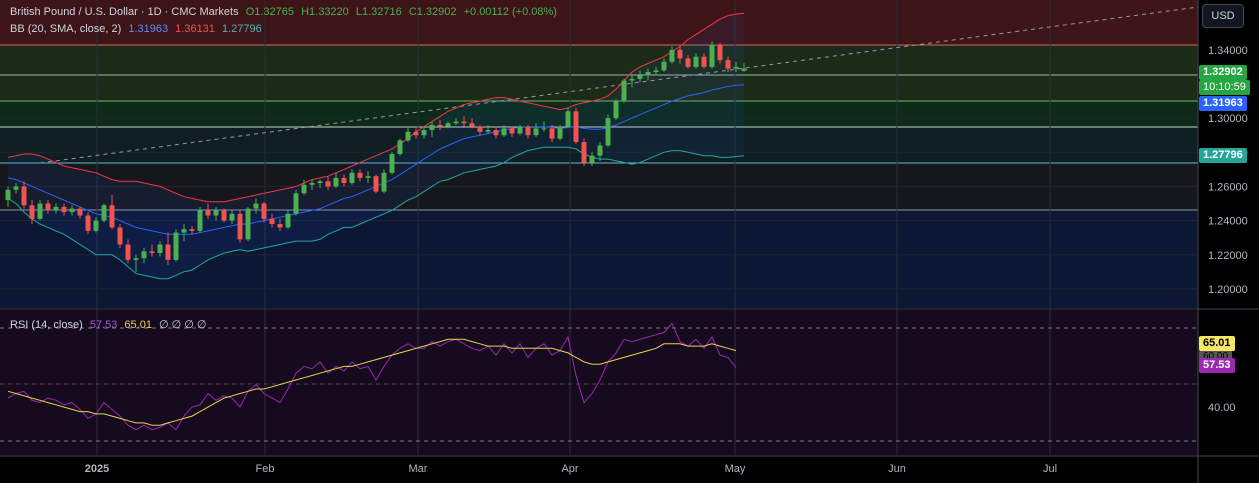 Image resolution: width=1259 pixels, height=483 pixels. What do you see at coordinates (897, 469) in the screenshot?
I see `x-tick-label: Jun` at bounding box center [897, 469].